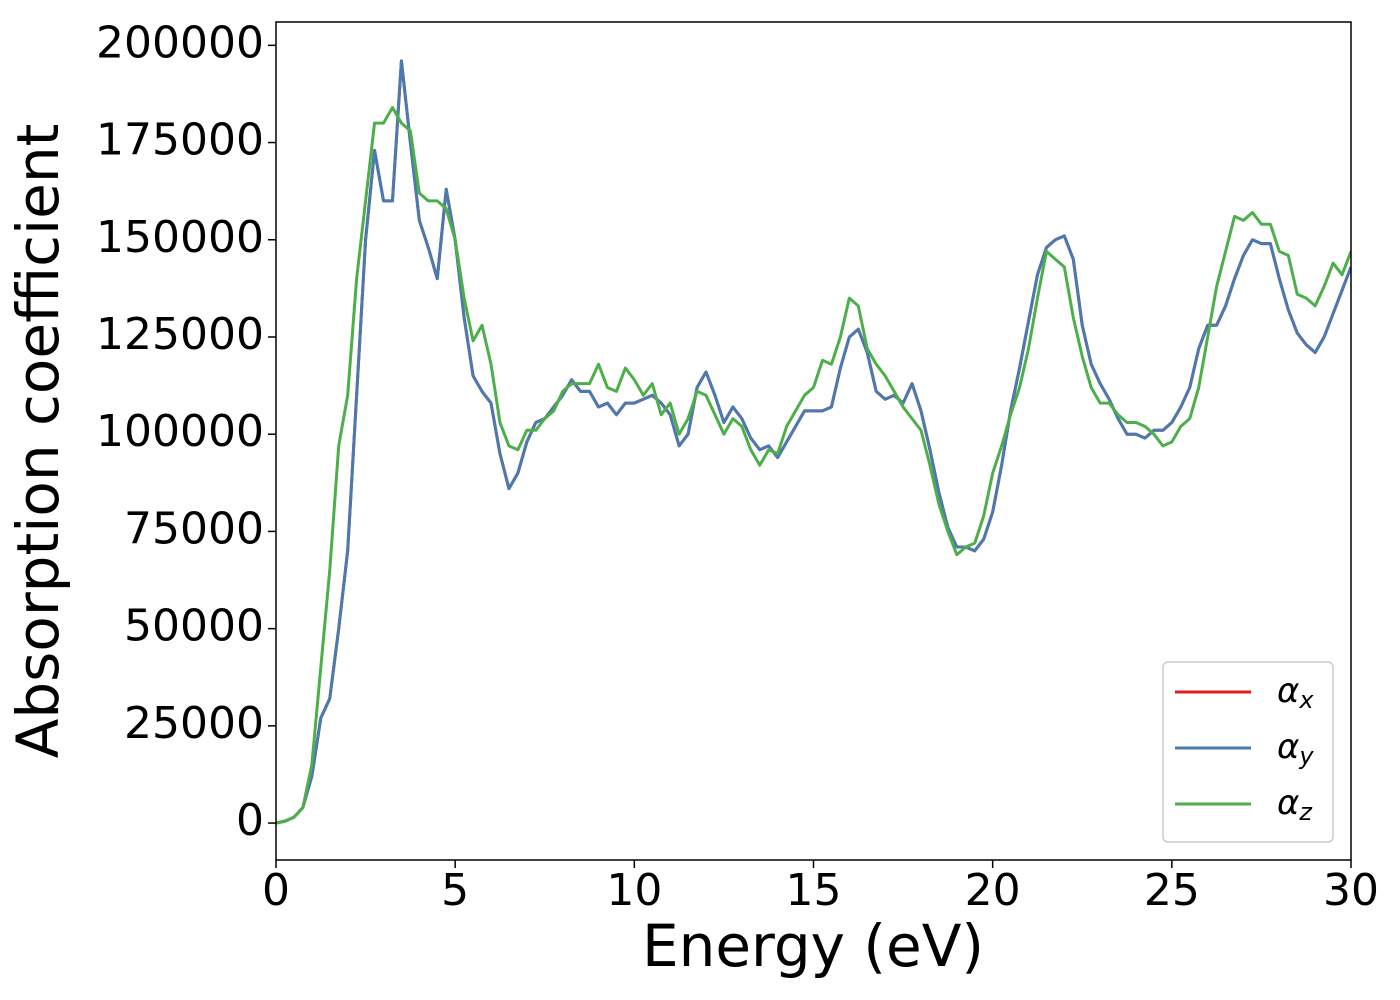 This screenshot has height=1000, width=1400. Describe the element at coordinates (1295, 805) in the screenshot. I see `legend-label: αz` at that location.